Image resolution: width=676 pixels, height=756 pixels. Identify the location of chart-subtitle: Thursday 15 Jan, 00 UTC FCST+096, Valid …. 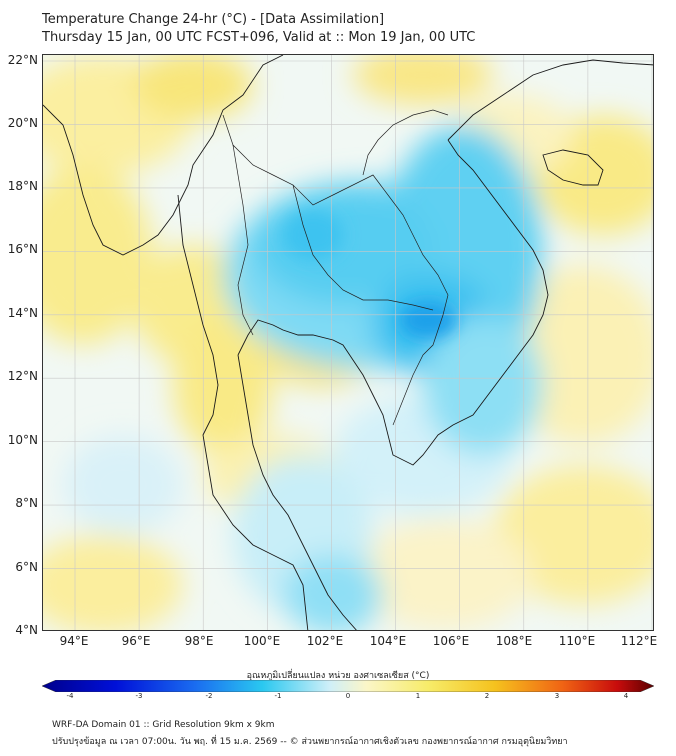
(259, 37).